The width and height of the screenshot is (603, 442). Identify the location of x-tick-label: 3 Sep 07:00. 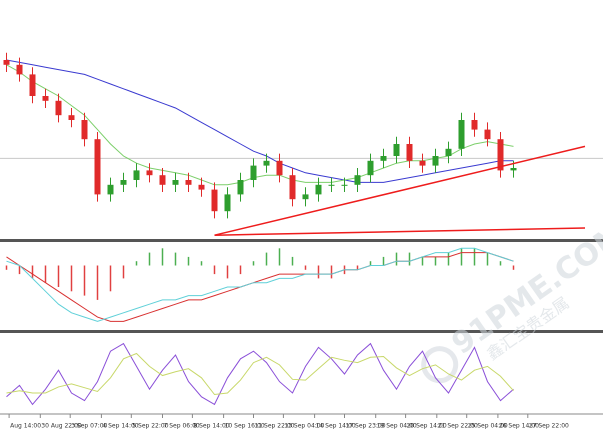
(89, 426).